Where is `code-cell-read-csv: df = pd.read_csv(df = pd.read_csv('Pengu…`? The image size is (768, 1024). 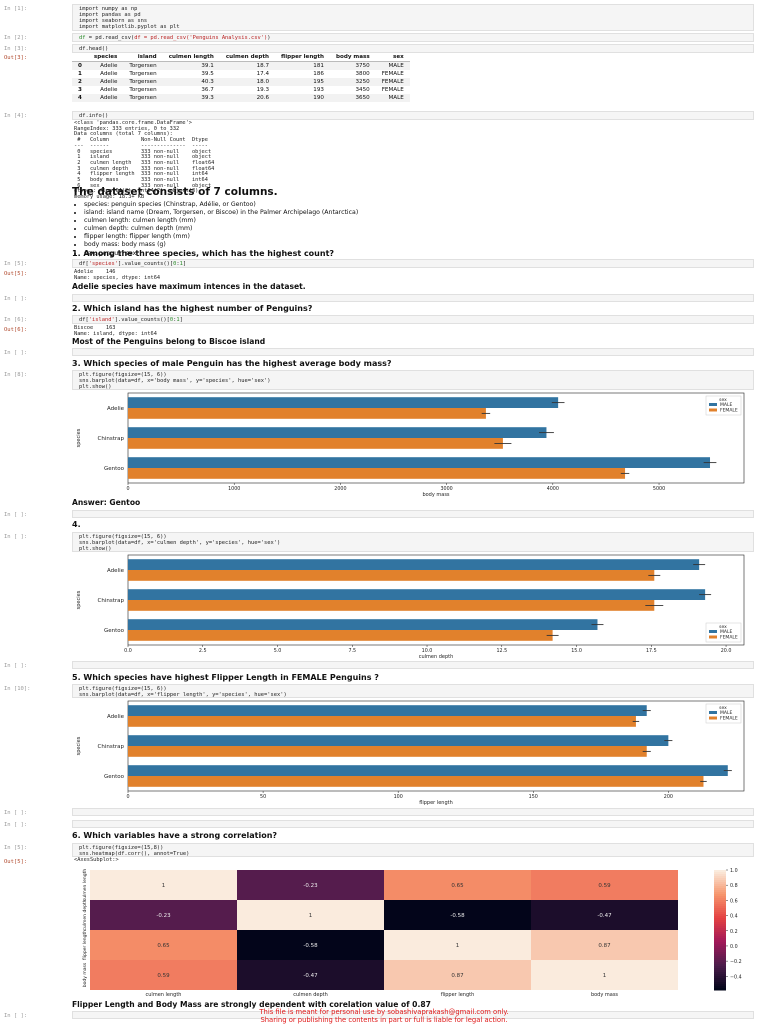
code-cell-read-csv: df = pd.read_csv(df = pd.read_csv('Pengu… is located at coordinates (413, 37).